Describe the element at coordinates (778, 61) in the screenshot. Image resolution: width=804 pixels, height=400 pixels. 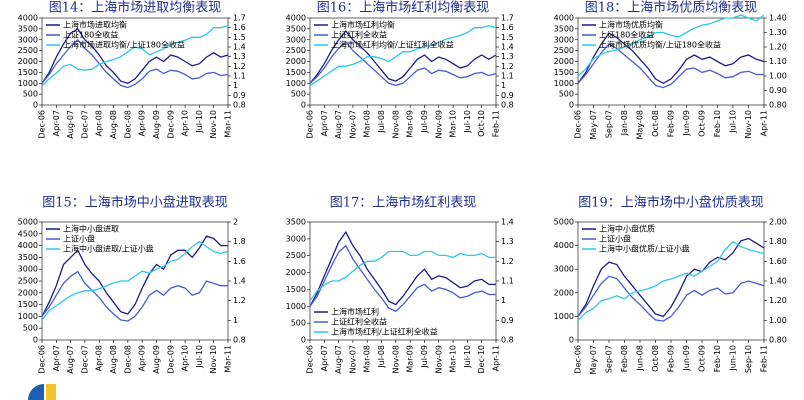
I see `y2-tick-label: 1.10` at that location.